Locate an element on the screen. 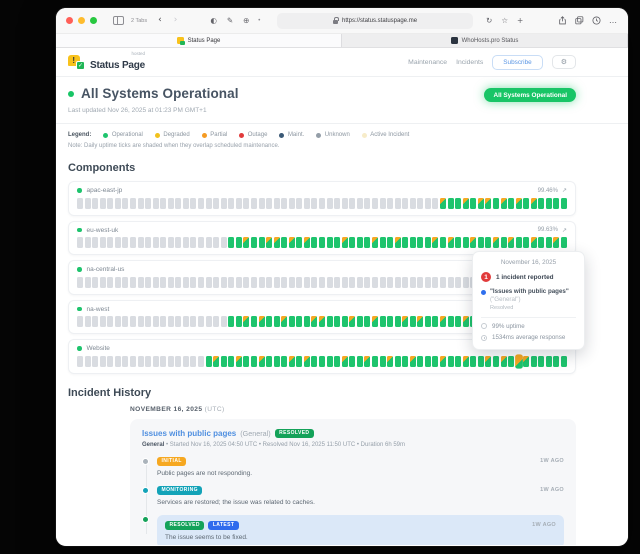 The height and width of the screenshot is (554, 640). subscribe-button: Subscribe is located at coordinates (517, 62).